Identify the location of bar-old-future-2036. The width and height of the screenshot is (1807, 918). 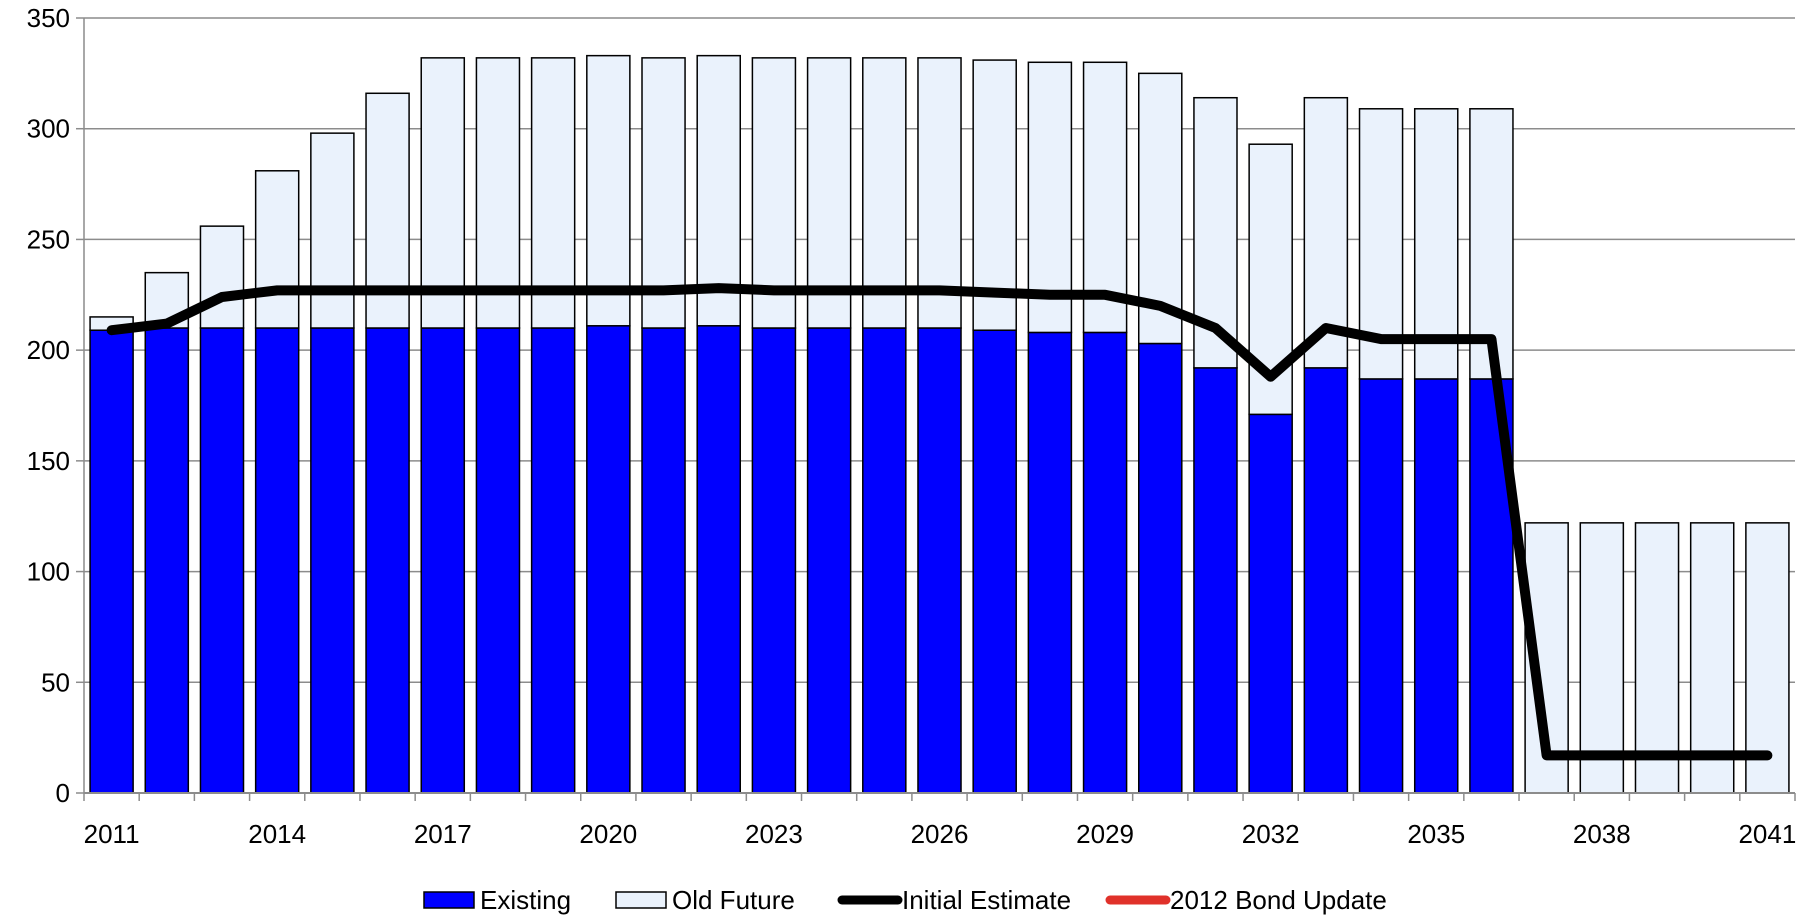
(1491, 244).